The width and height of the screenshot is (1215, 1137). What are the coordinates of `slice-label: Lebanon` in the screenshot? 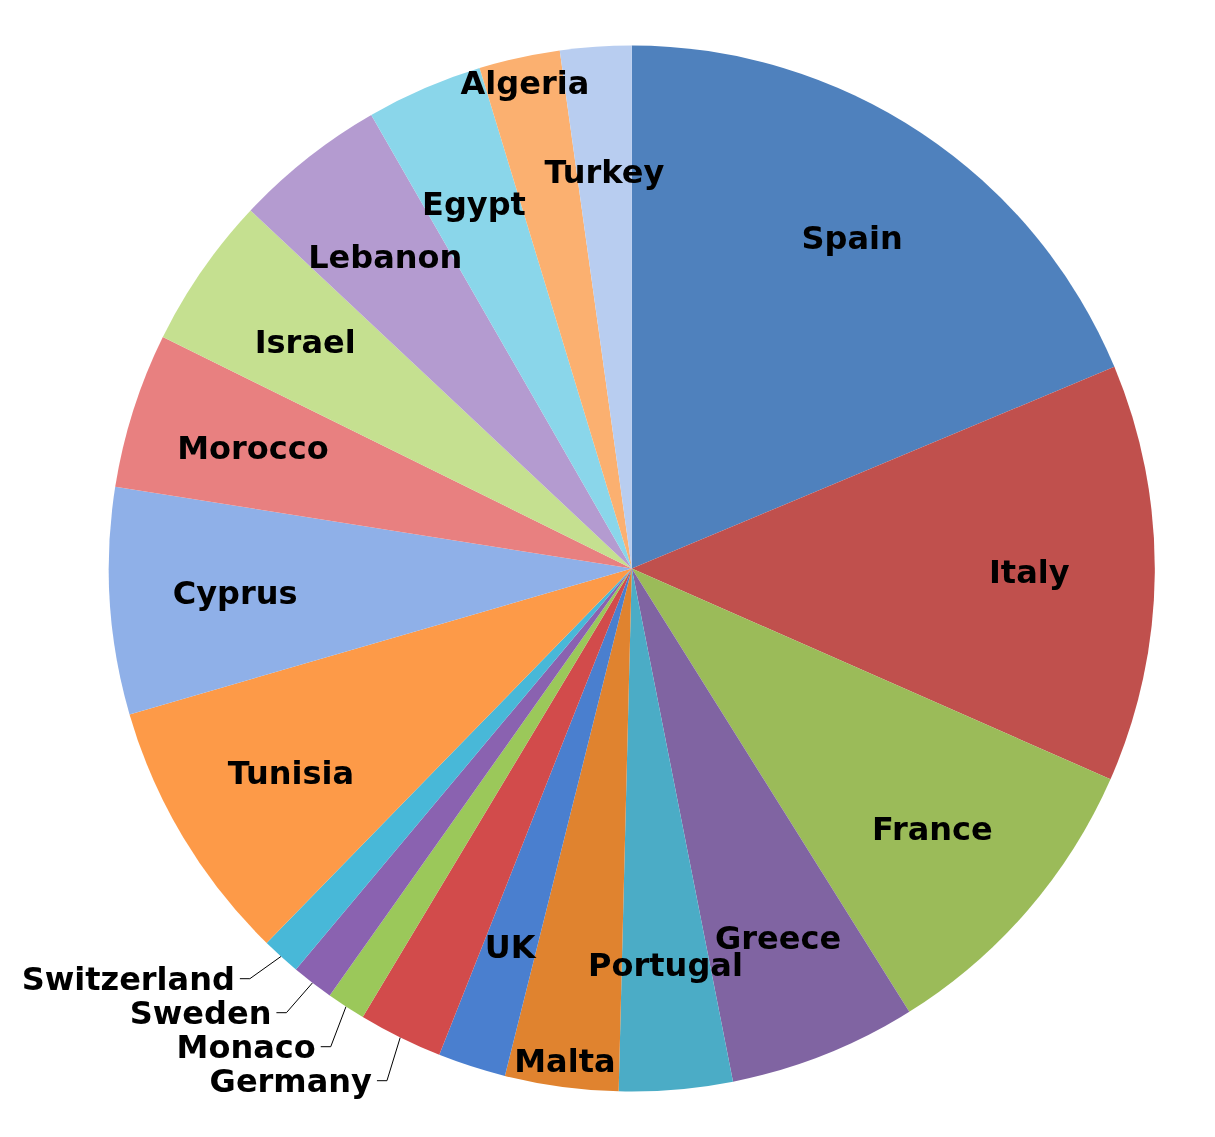 It's located at (385, 256).